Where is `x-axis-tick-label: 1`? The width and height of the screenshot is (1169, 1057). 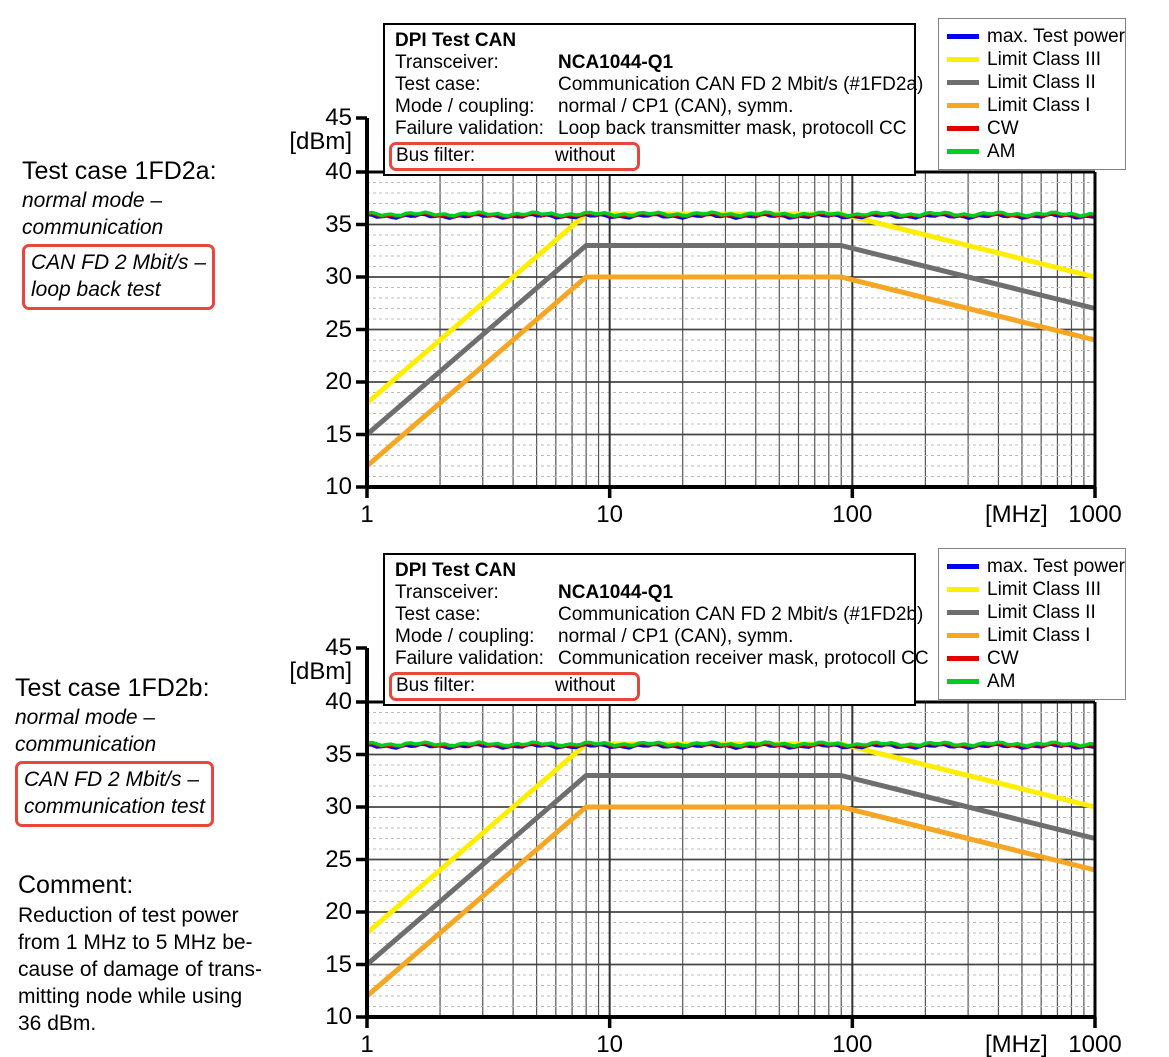 x-axis-tick-label: 1 is located at coordinates (367, 514).